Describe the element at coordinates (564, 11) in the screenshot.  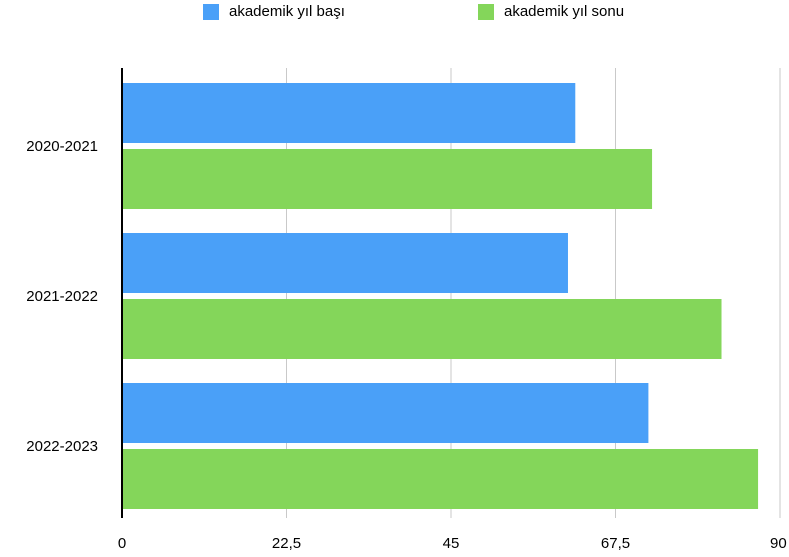
I see `legend-label-series-2: akademik yıl sonu` at that location.